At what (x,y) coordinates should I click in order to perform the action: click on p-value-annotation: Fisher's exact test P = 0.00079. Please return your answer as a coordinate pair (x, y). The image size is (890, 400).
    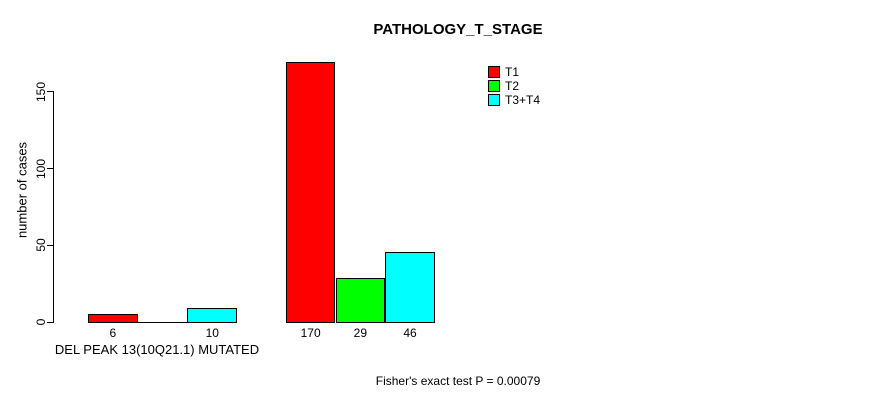
    Looking at the image, I should click on (458, 381).